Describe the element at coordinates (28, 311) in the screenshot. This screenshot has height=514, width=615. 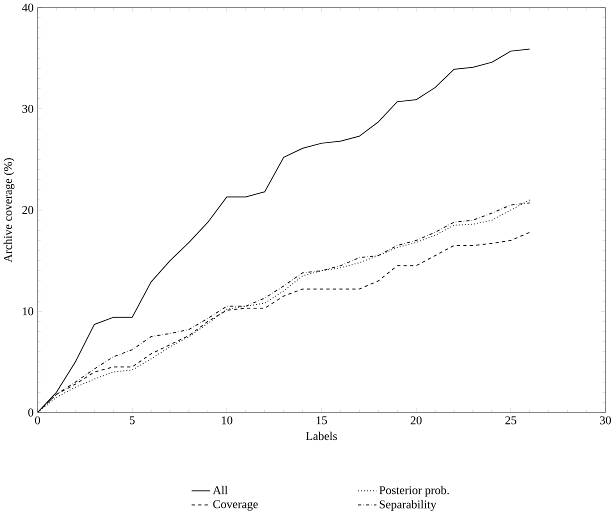
I see `y-tick-label: 10` at that location.